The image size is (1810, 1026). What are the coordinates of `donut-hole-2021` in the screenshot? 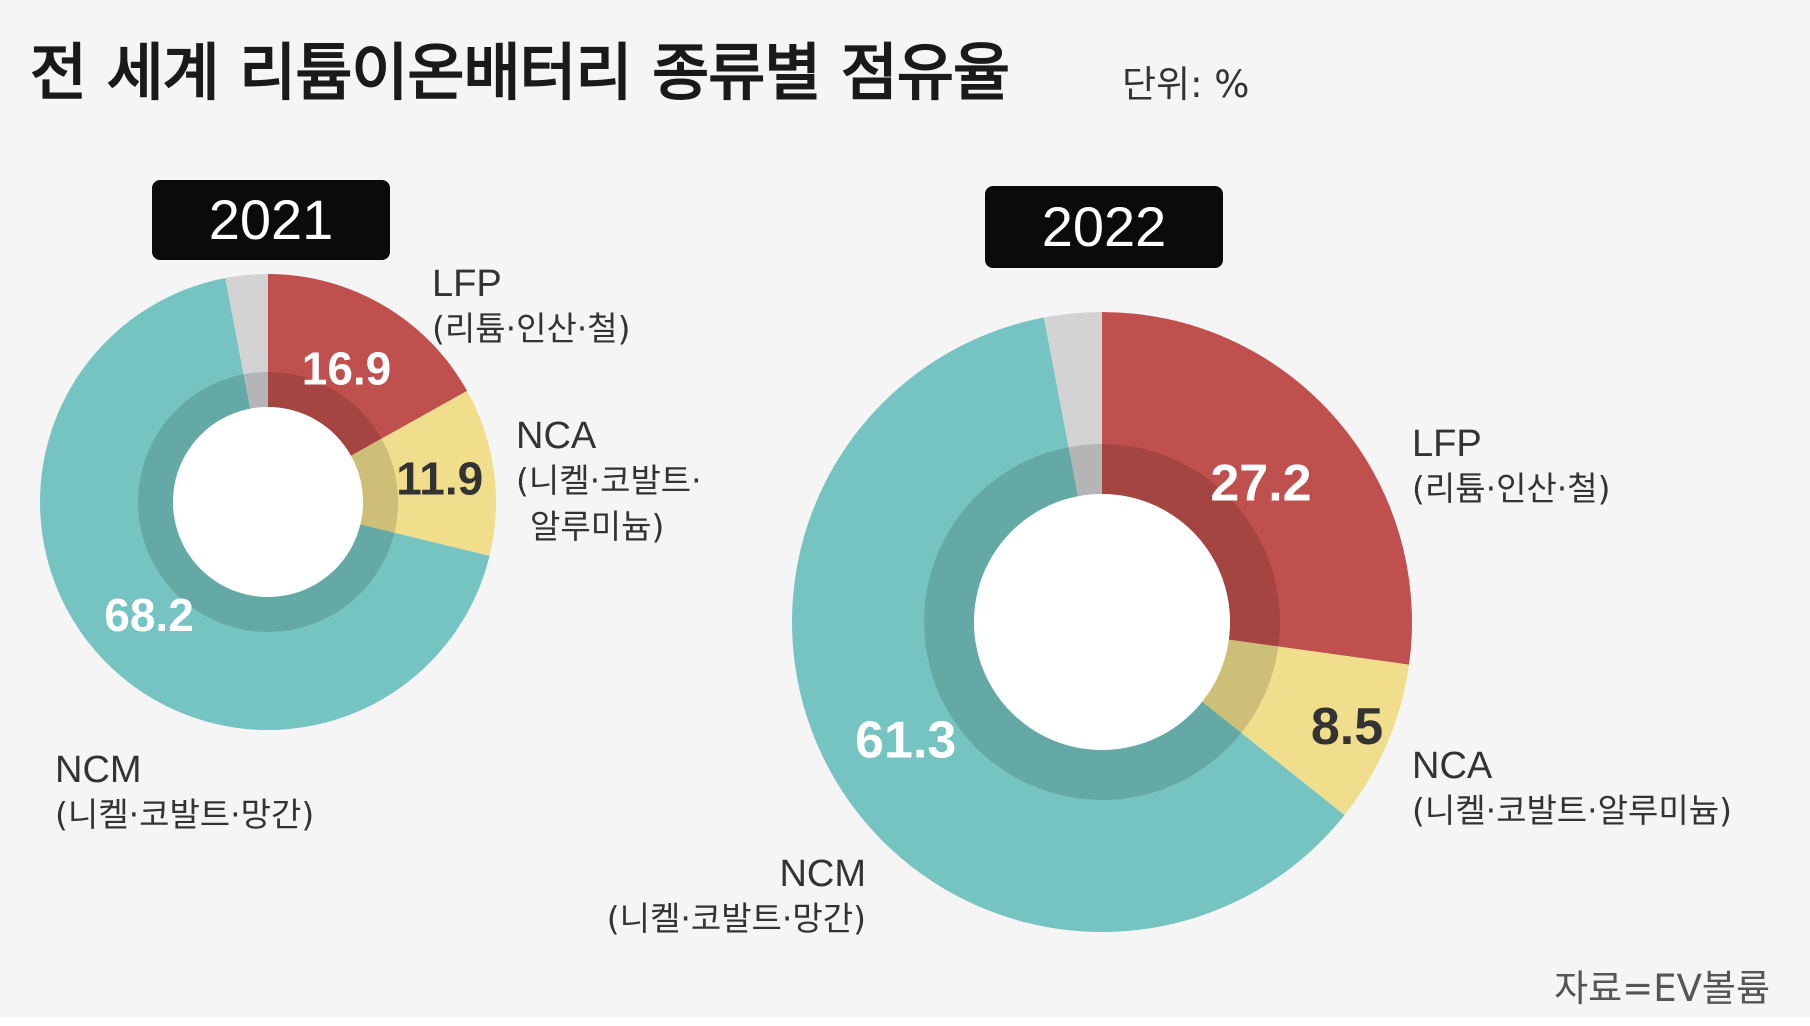 It's located at (268, 502).